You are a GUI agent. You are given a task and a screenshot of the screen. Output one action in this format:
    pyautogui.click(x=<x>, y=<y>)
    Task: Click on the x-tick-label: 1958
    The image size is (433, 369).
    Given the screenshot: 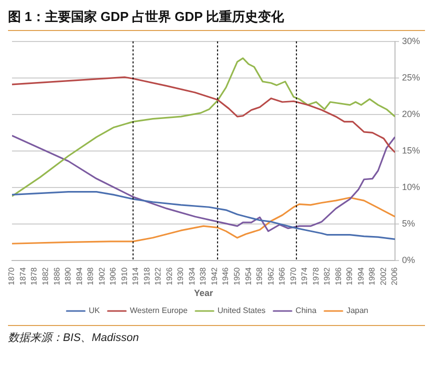 What is the action you would take?
    pyautogui.click(x=259, y=276)
    